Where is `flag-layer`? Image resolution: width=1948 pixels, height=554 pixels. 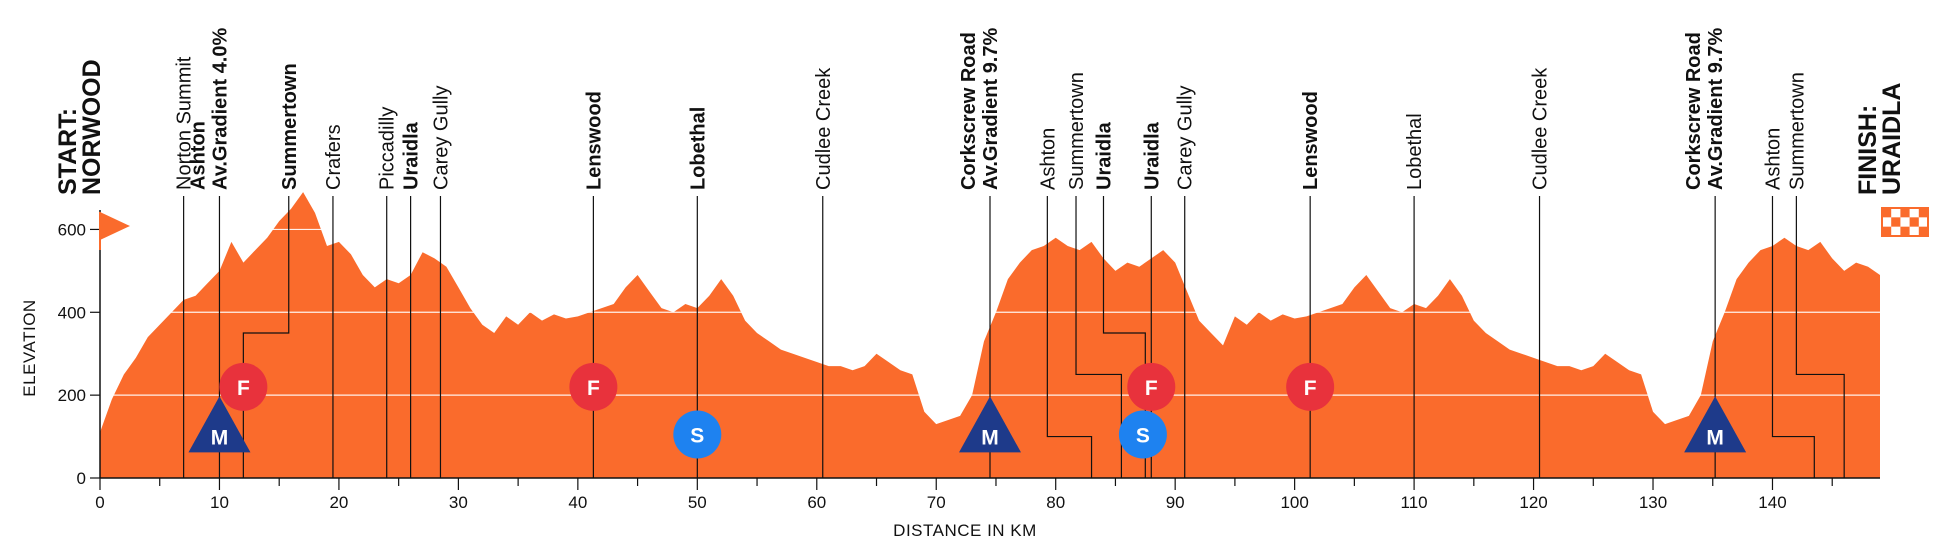
flag-layer is located at coordinates (1014, 228).